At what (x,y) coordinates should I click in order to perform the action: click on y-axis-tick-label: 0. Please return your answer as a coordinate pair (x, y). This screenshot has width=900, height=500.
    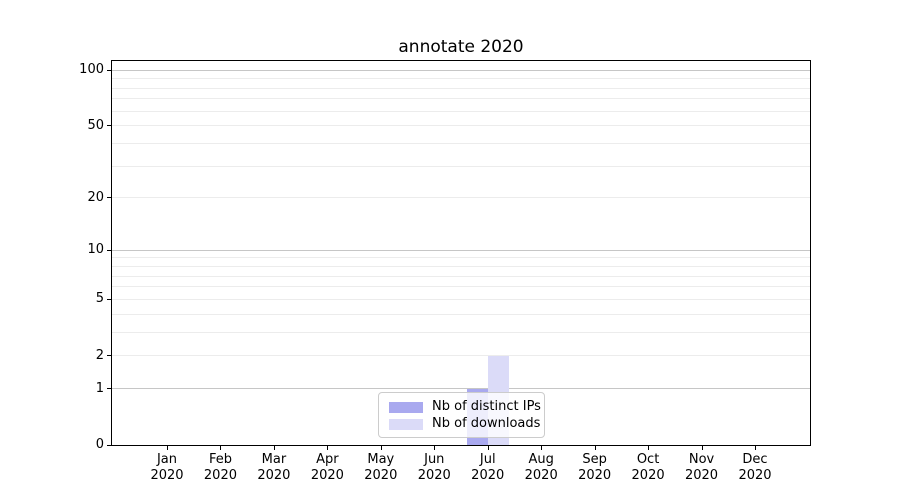
    Looking at the image, I should click on (99, 444).